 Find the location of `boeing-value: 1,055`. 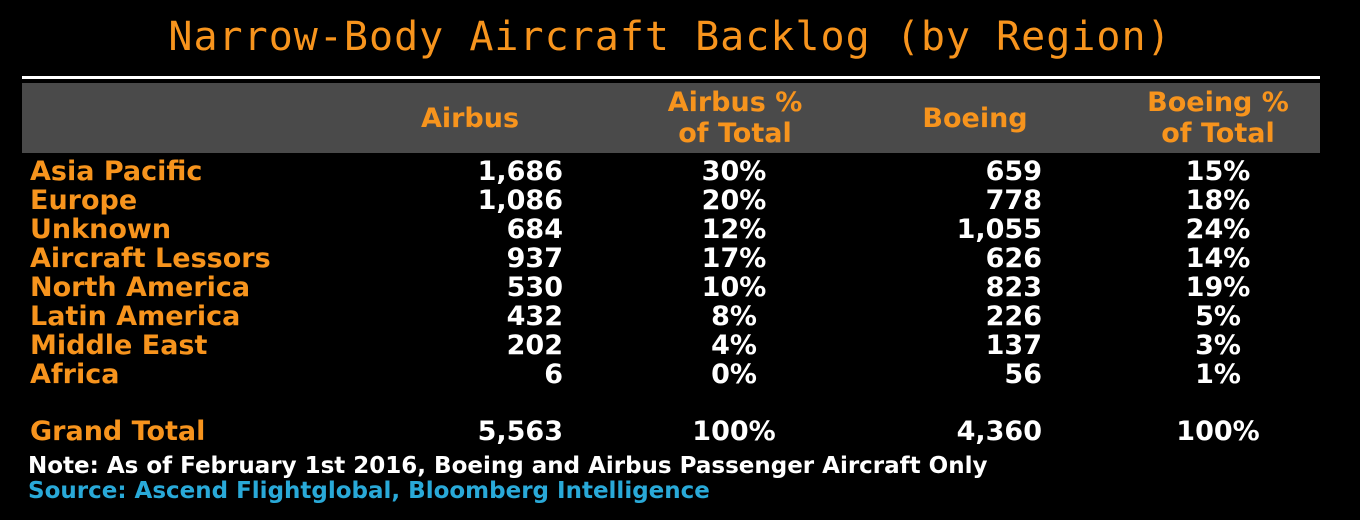

boeing-value: 1,055 is located at coordinates (999, 229).